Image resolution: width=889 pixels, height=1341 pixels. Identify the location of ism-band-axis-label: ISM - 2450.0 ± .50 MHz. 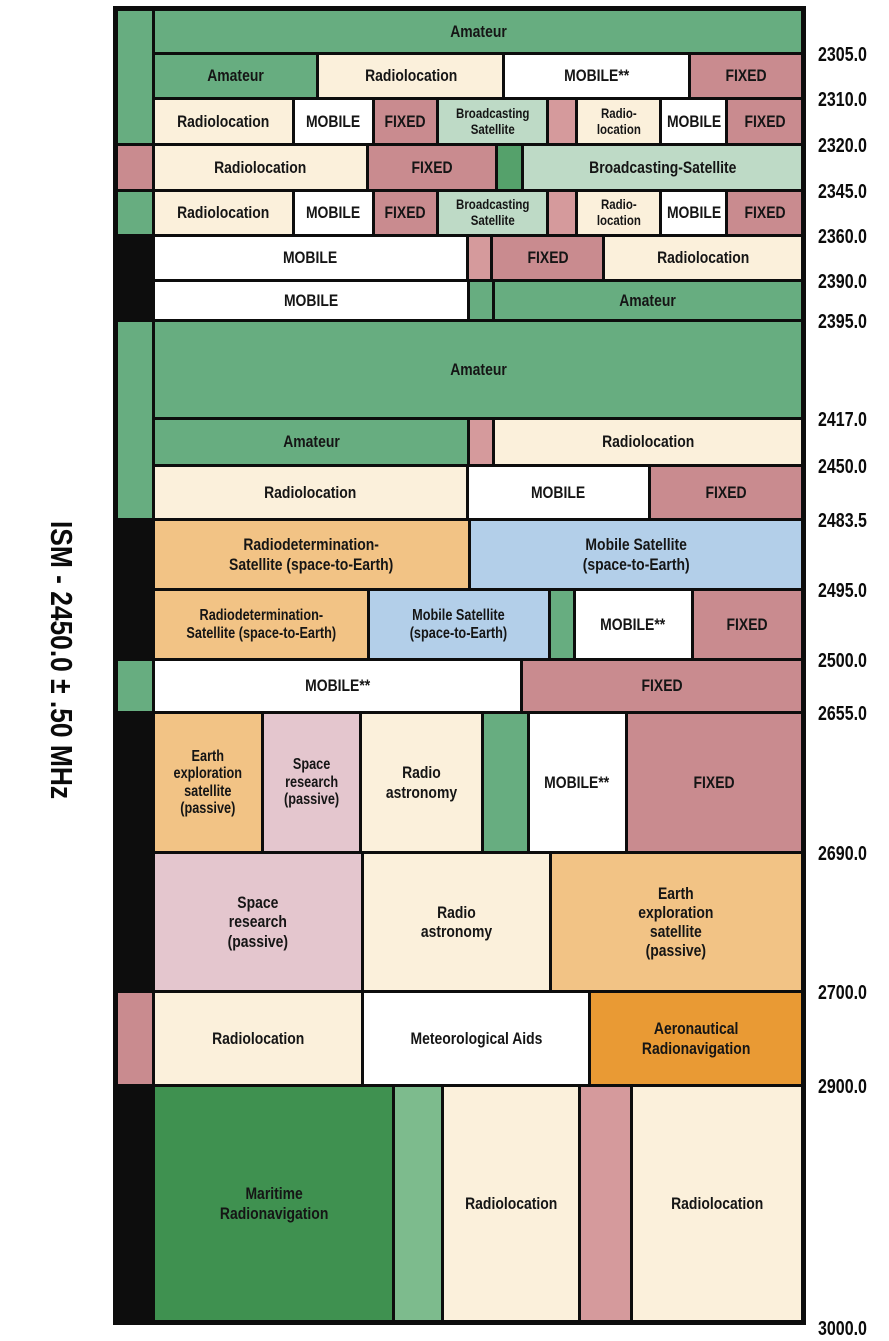
(61, 660).